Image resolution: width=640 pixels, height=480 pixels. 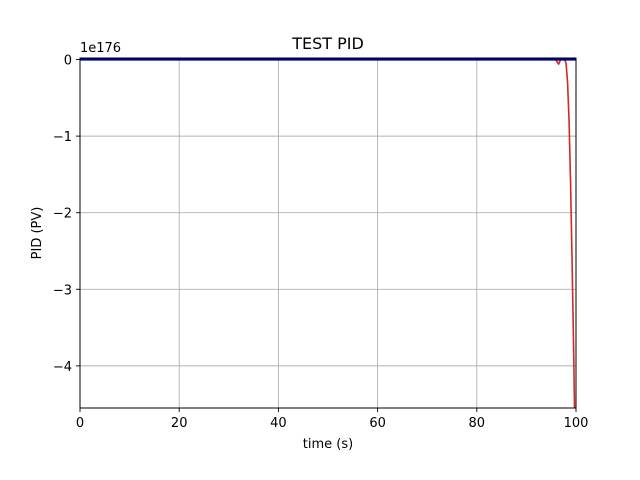 What do you see at coordinates (278, 423) in the screenshot?
I see `x-tick-label: 40` at bounding box center [278, 423].